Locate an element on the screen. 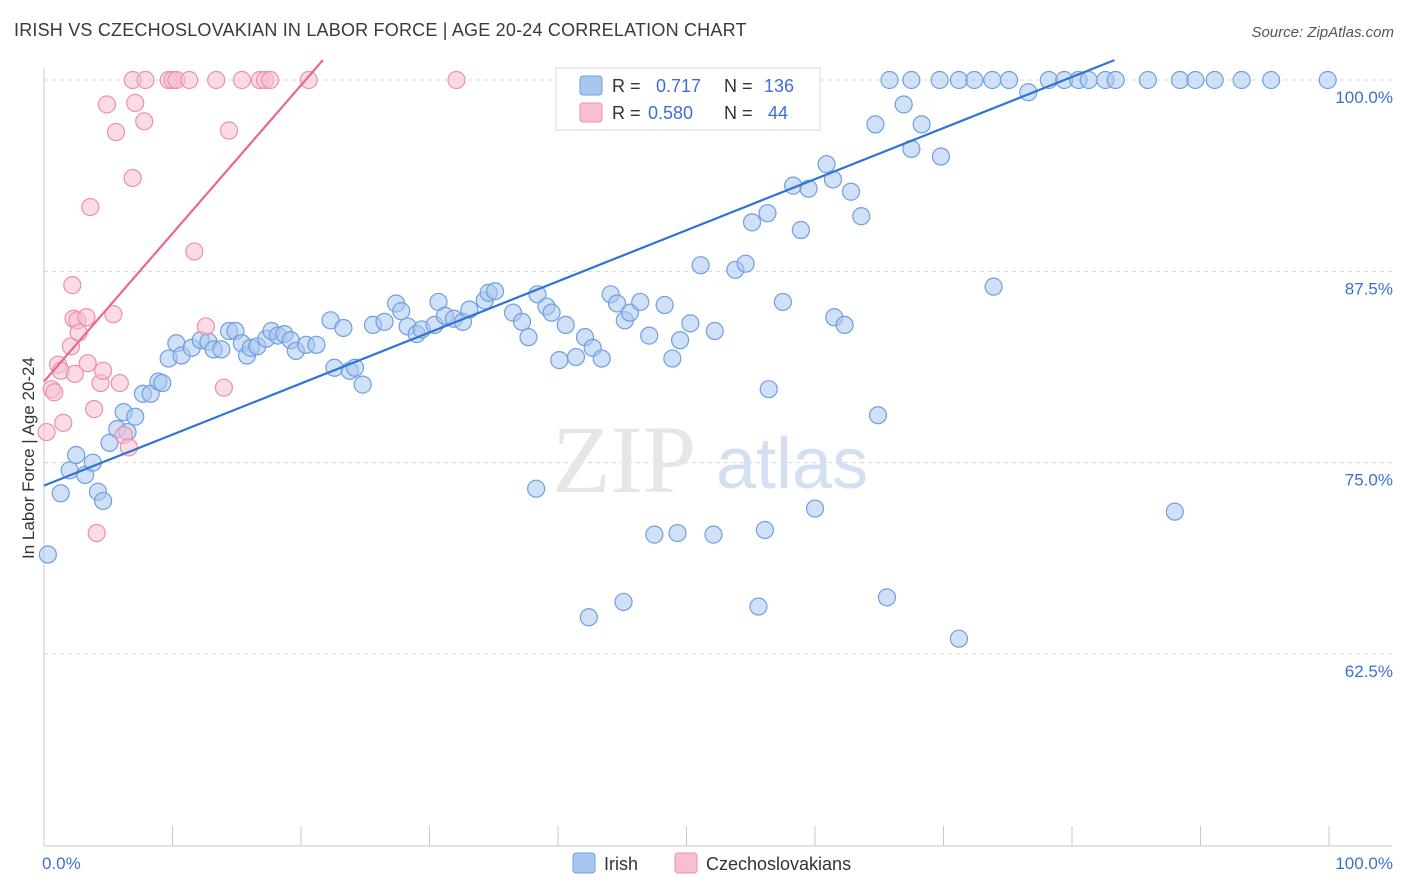 The width and height of the screenshot is (1406, 892). x-axis-ticks is located at coordinates (686, 836).